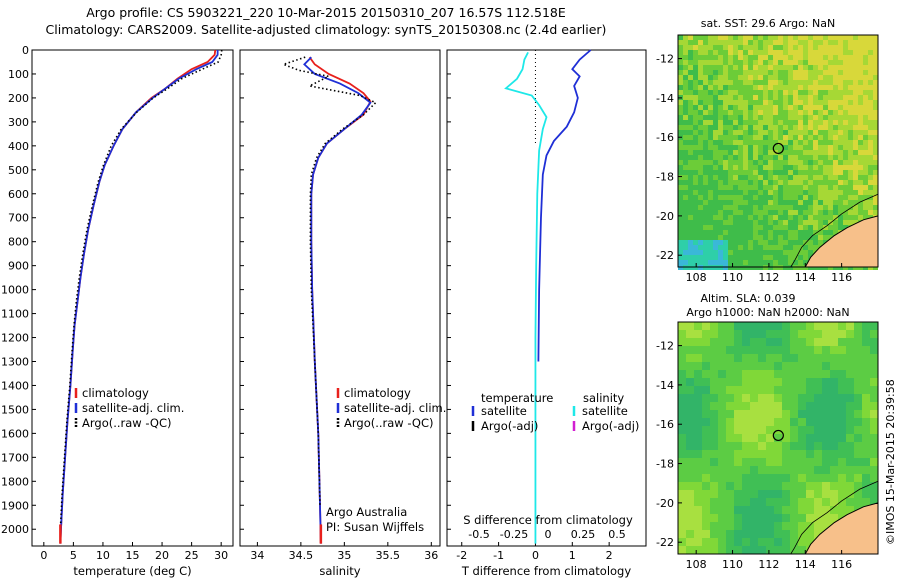 The width and height of the screenshot is (900, 580). I want to click on y-tick-label: 2000, so click(15, 529).